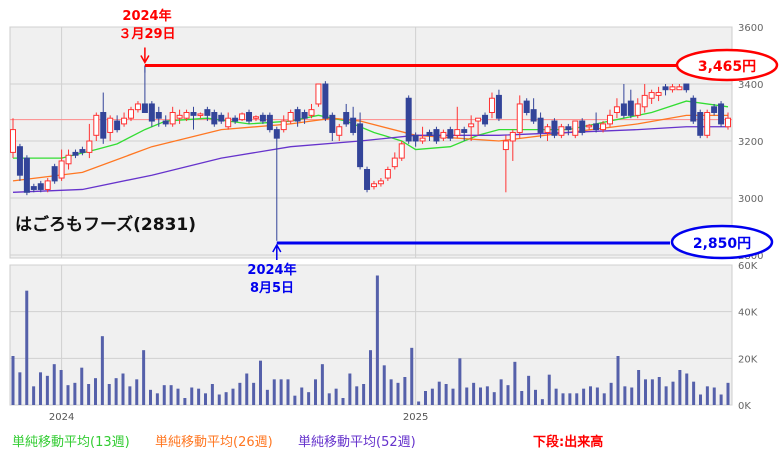 Image resolution: width=780 pixels, height=457 pixels. I want to click on volume-tick-label: 40K, so click(748, 313).